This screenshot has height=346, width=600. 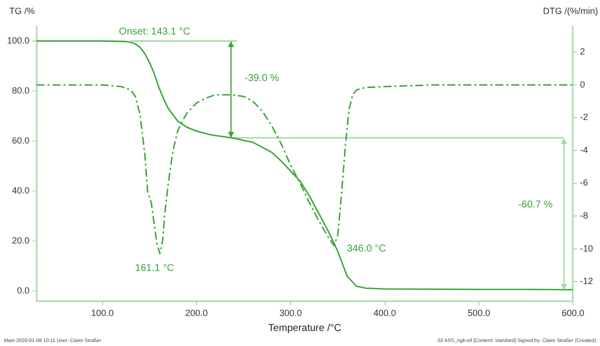 What do you see at coordinates (584, 149) in the screenshot?
I see `y2-tick-label: -4` at bounding box center [584, 149].